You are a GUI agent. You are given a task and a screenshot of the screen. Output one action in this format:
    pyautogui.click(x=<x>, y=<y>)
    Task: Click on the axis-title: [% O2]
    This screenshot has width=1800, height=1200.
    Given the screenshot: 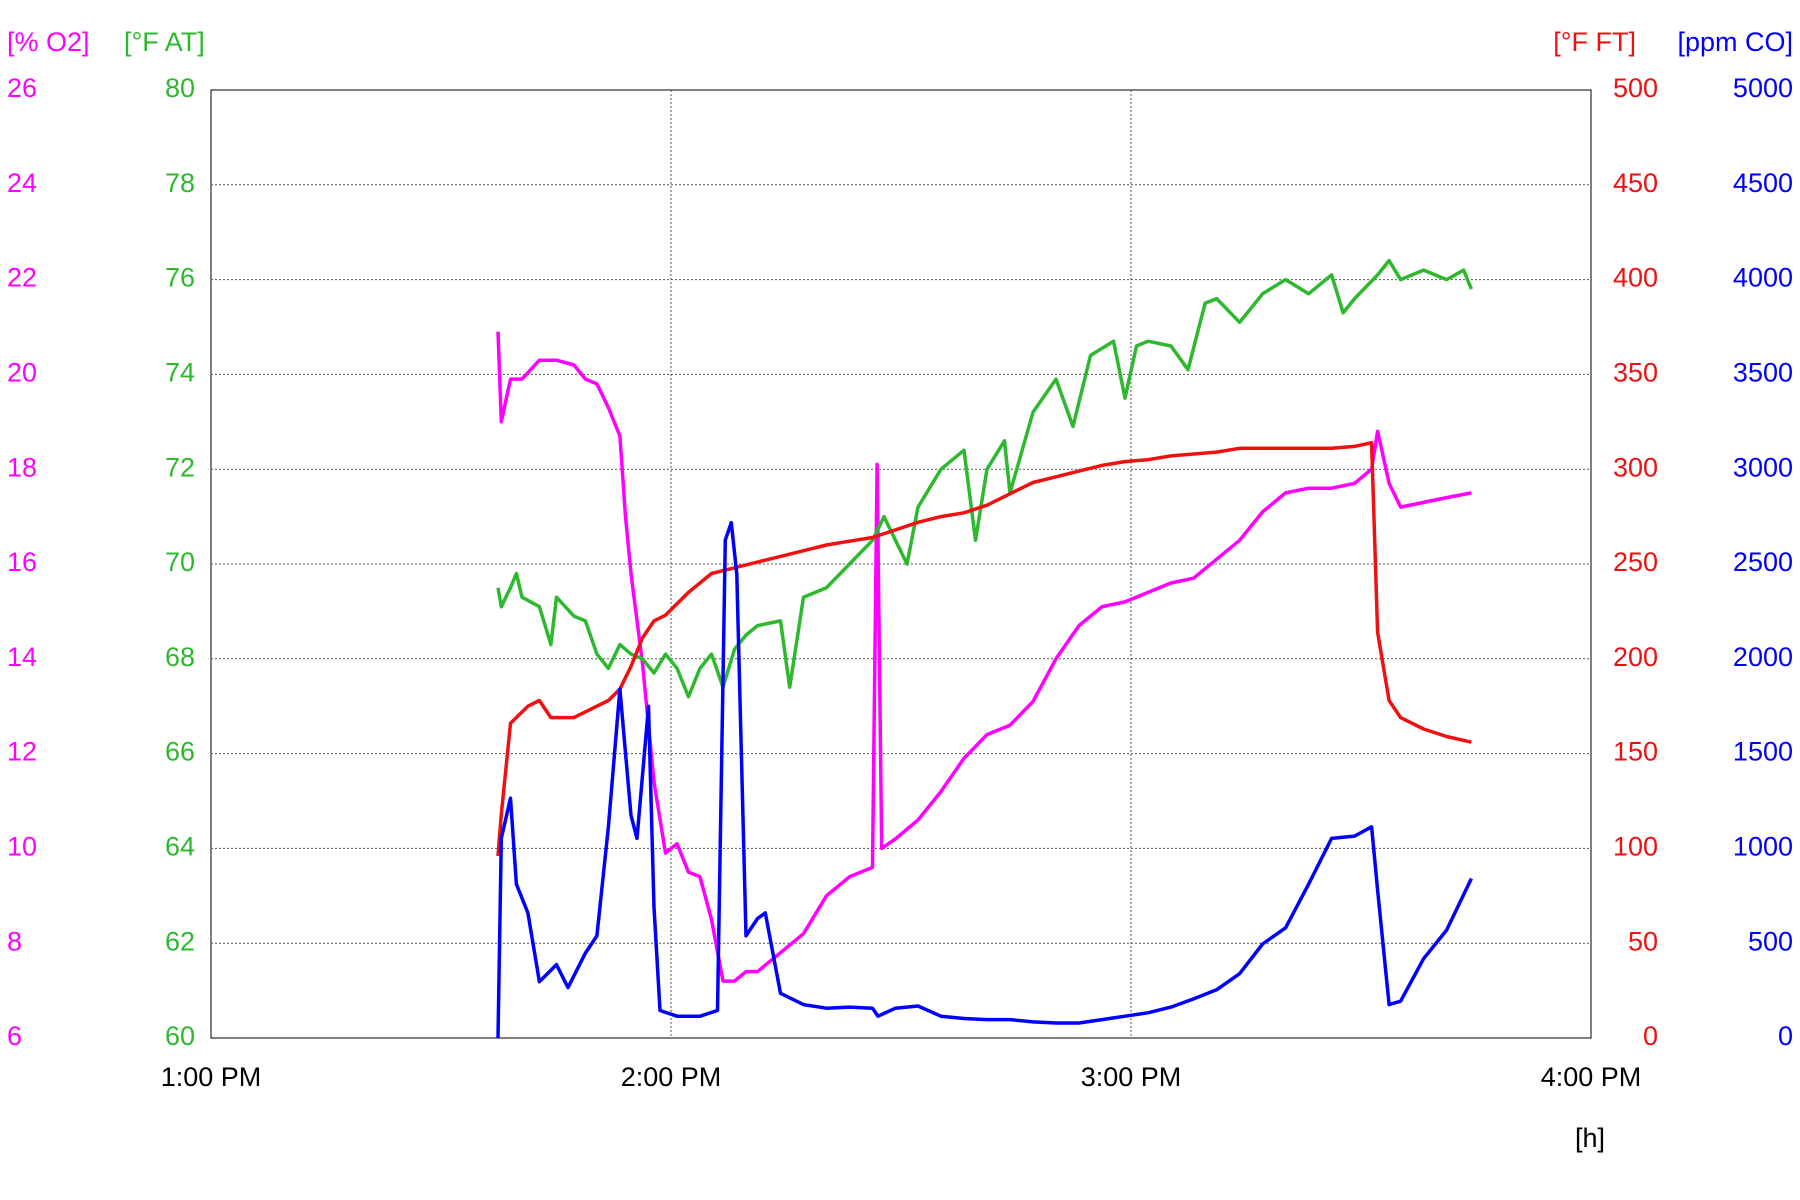 What is the action you would take?
    pyautogui.click(x=48, y=42)
    